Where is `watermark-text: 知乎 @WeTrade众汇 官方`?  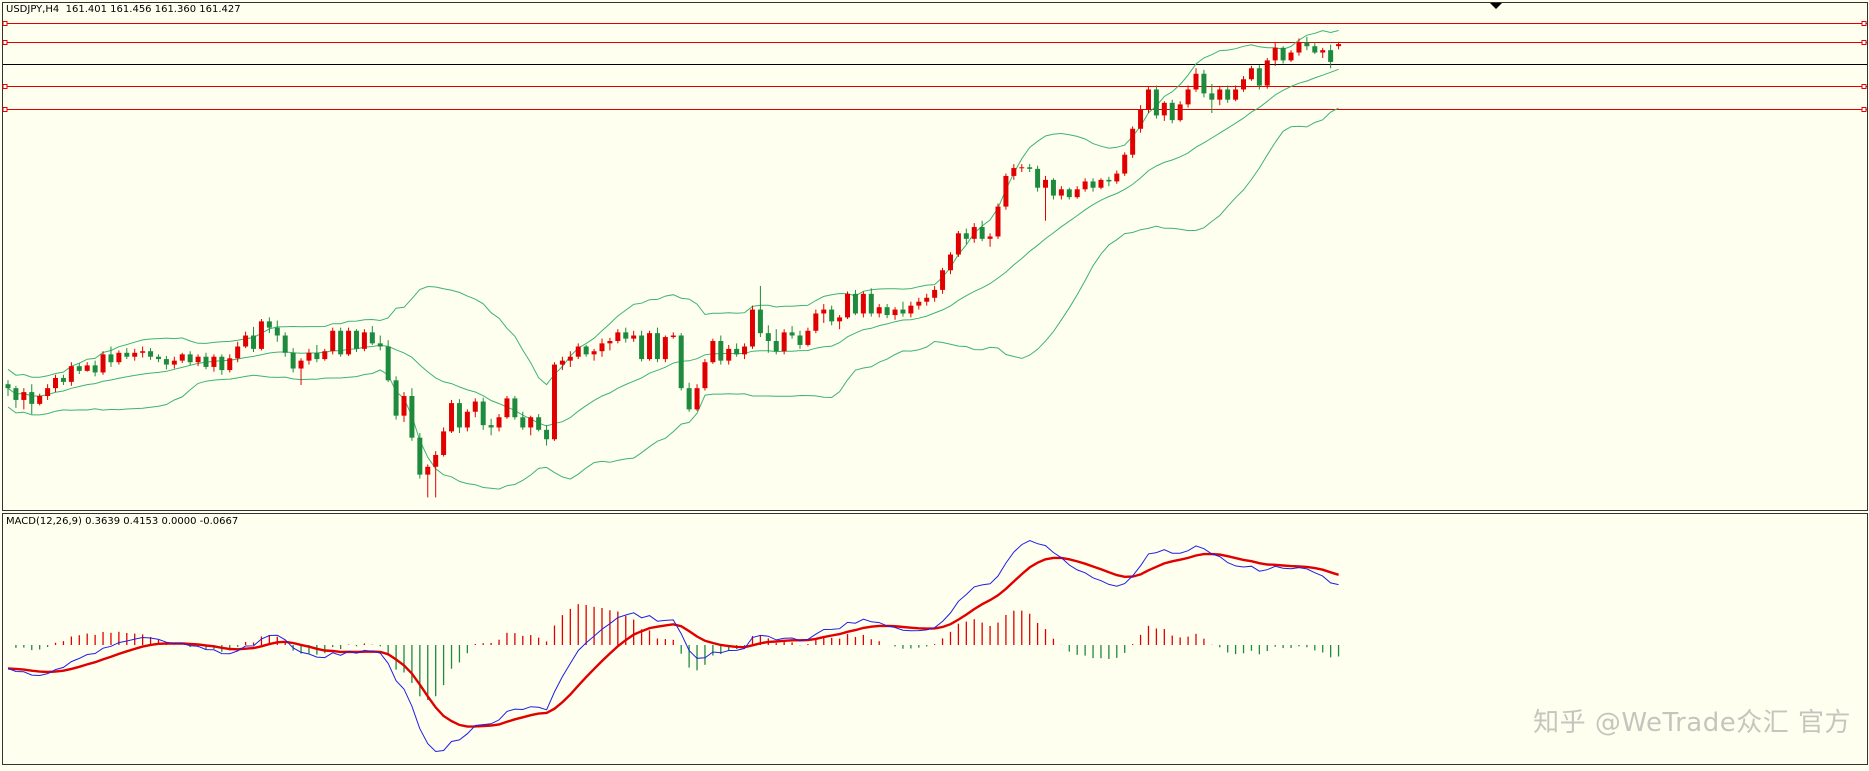 watermark-text: 知乎 @WeTrade众汇 官方 is located at coordinates (1692, 723).